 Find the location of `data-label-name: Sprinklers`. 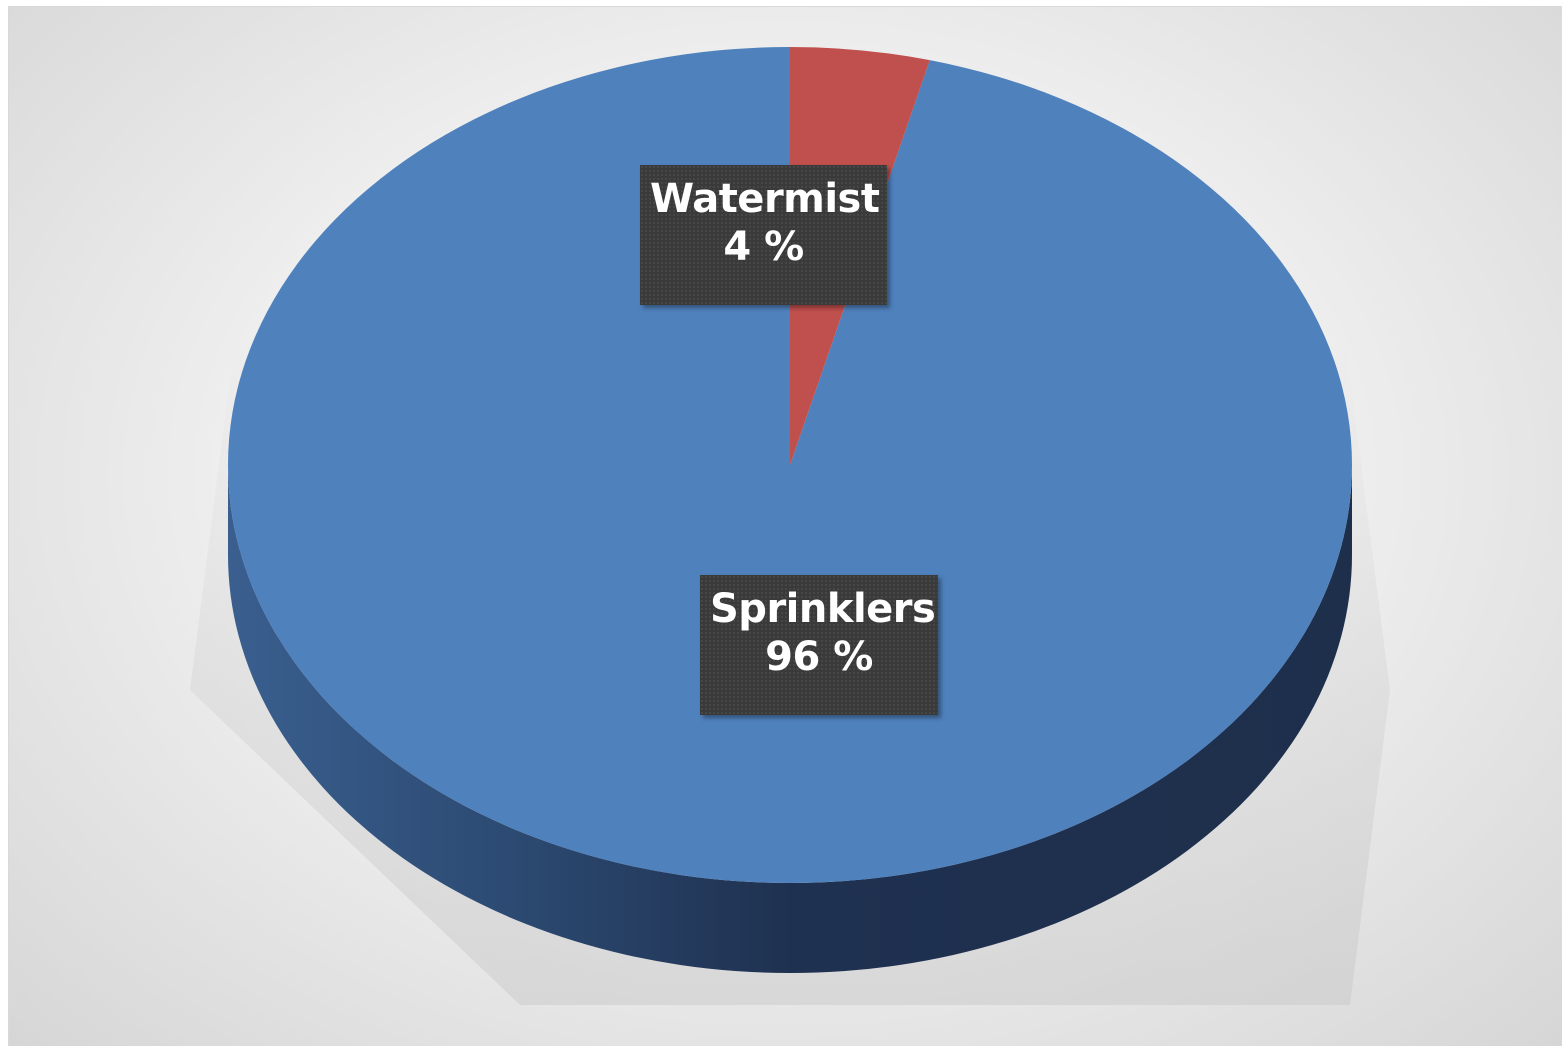

data-label-name: Sprinklers is located at coordinates (823, 609).